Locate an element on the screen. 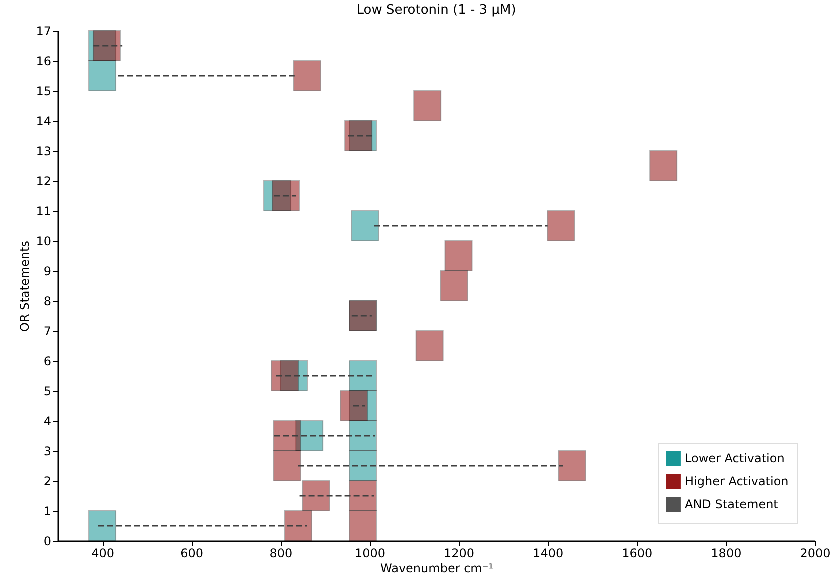 The height and width of the screenshot is (585, 831). x-tick-label: 1800 is located at coordinates (726, 553).